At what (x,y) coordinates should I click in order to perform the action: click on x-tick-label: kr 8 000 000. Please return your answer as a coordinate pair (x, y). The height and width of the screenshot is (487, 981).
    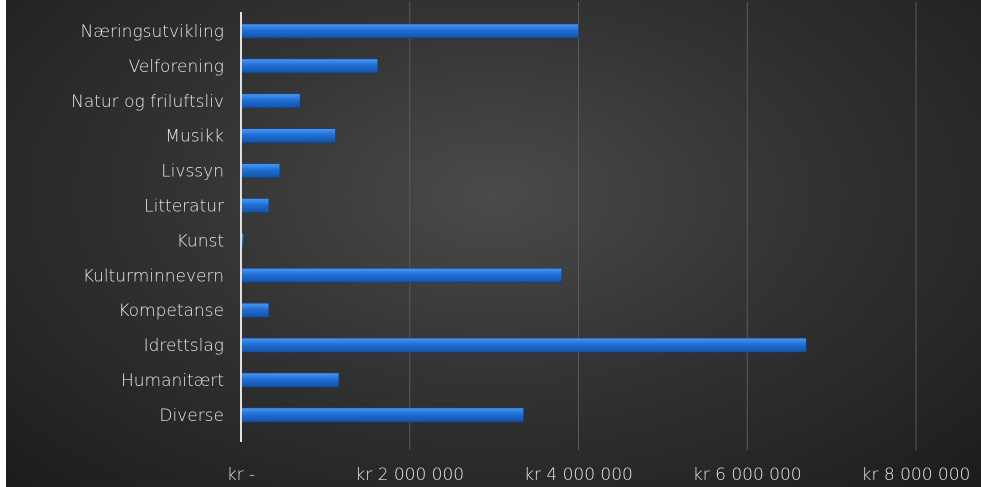
    Looking at the image, I should click on (916, 475).